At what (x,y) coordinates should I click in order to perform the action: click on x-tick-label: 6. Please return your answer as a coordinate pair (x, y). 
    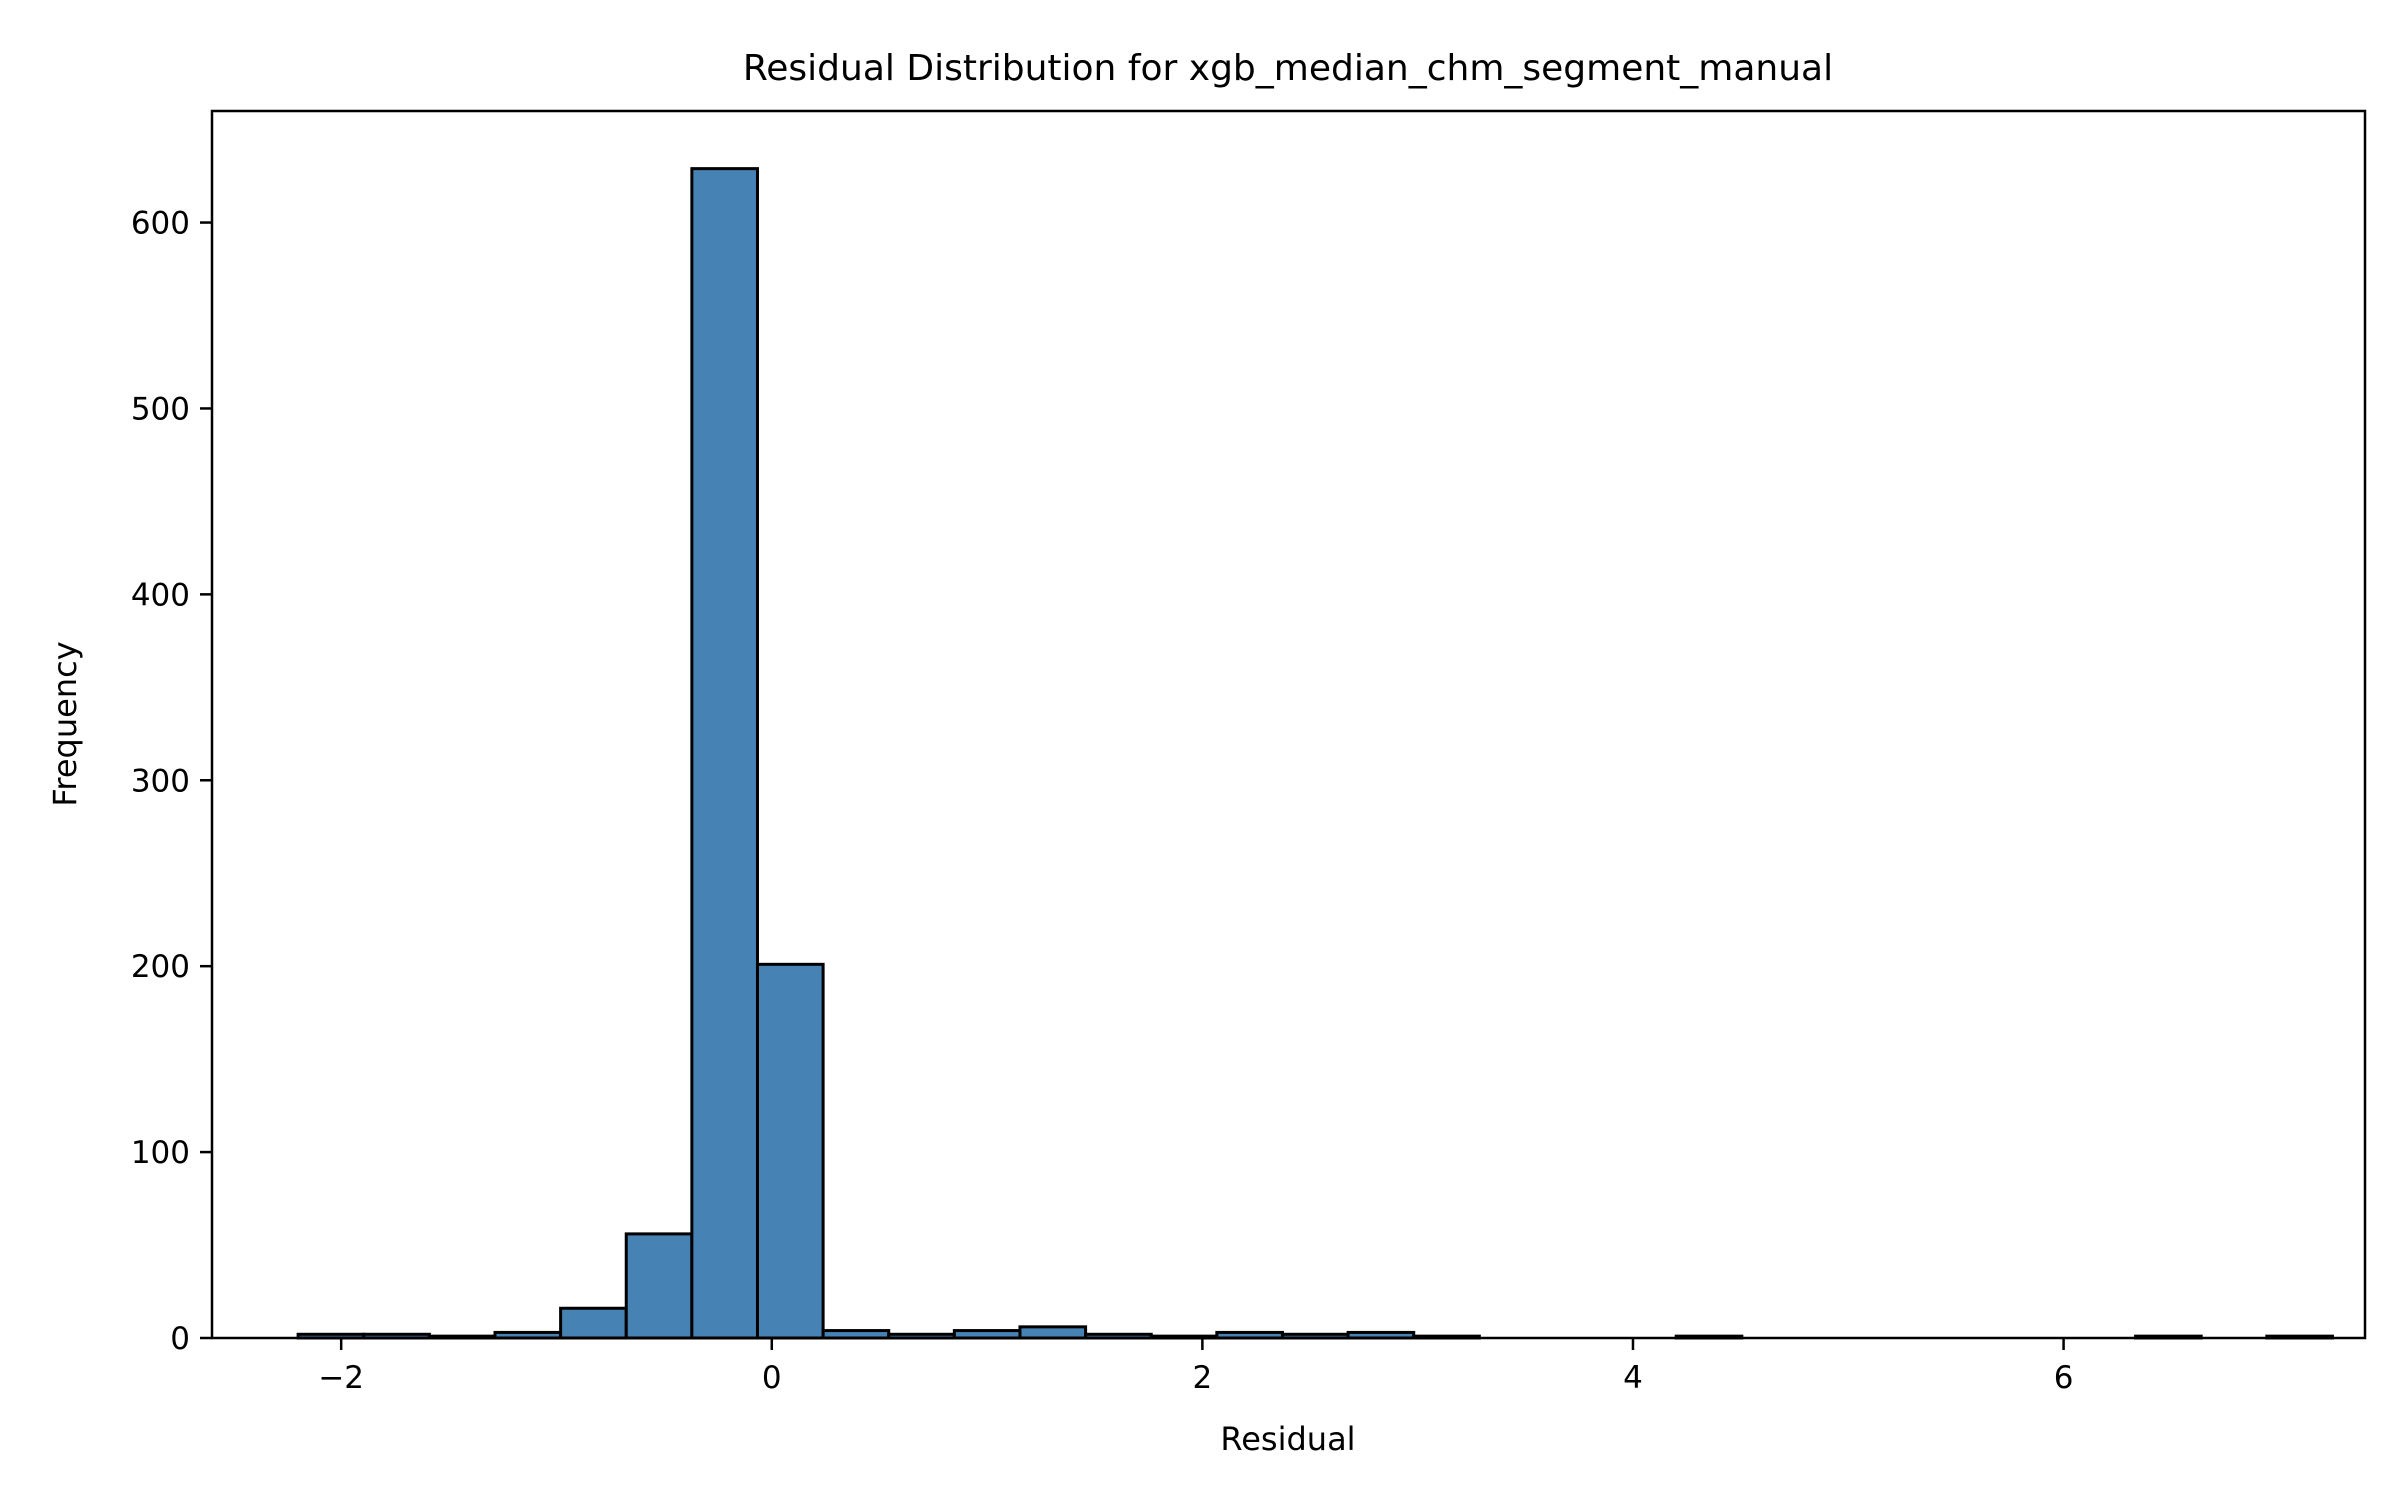
    Looking at the image, I should click on (2064, 1378).